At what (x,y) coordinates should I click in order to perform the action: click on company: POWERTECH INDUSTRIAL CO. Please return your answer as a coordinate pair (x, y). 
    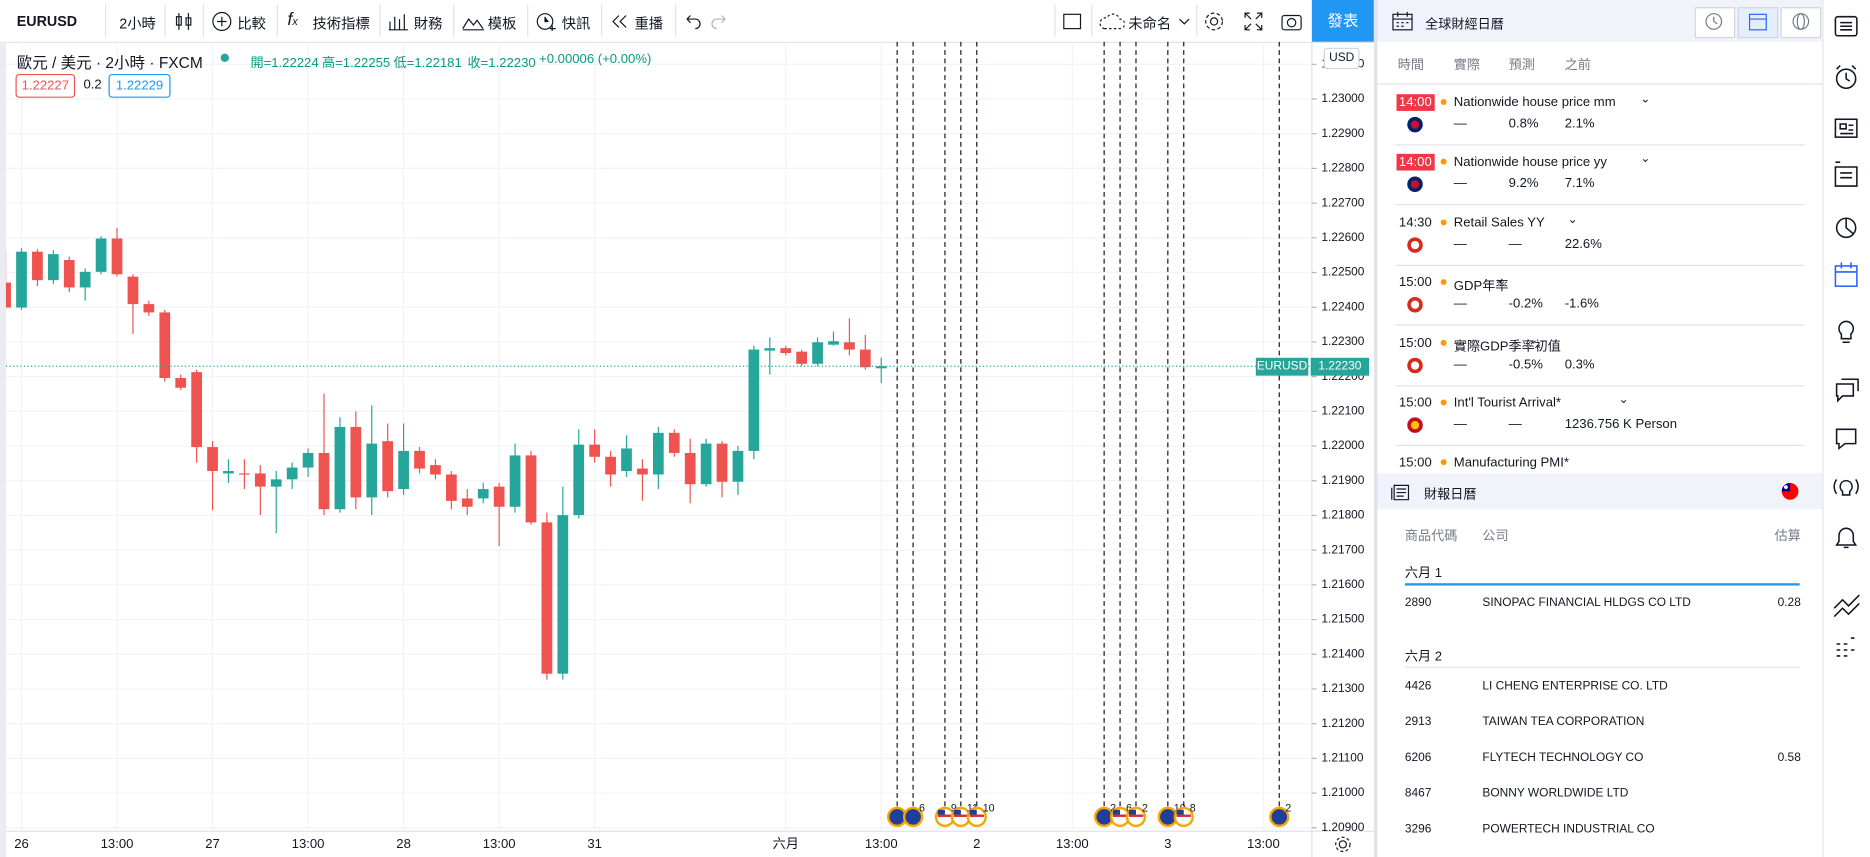
    Looking at the image, I should click on (1568, 829).